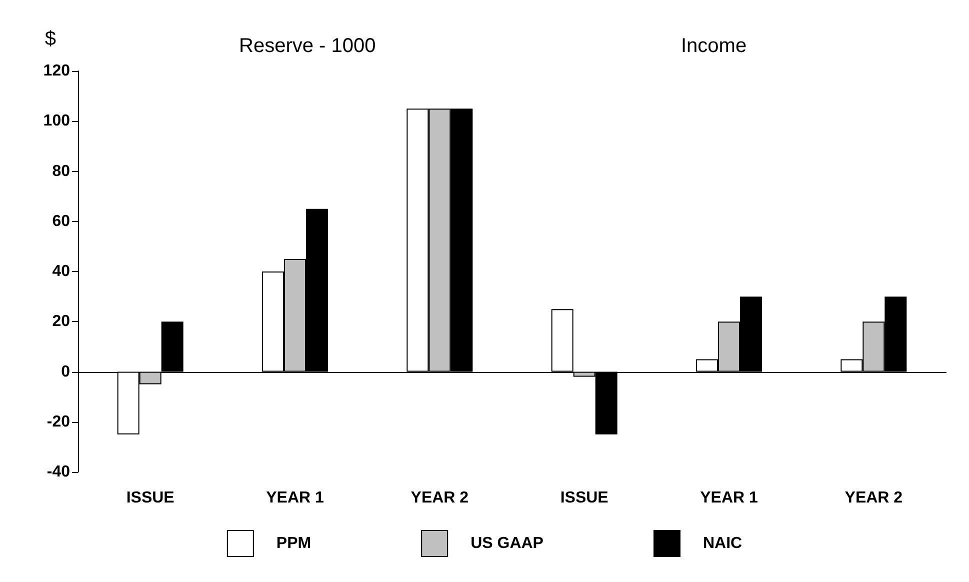  Describe the element at coordinates (56, 71) in the screenshot. I see `y-tick-label: 120` at that location.